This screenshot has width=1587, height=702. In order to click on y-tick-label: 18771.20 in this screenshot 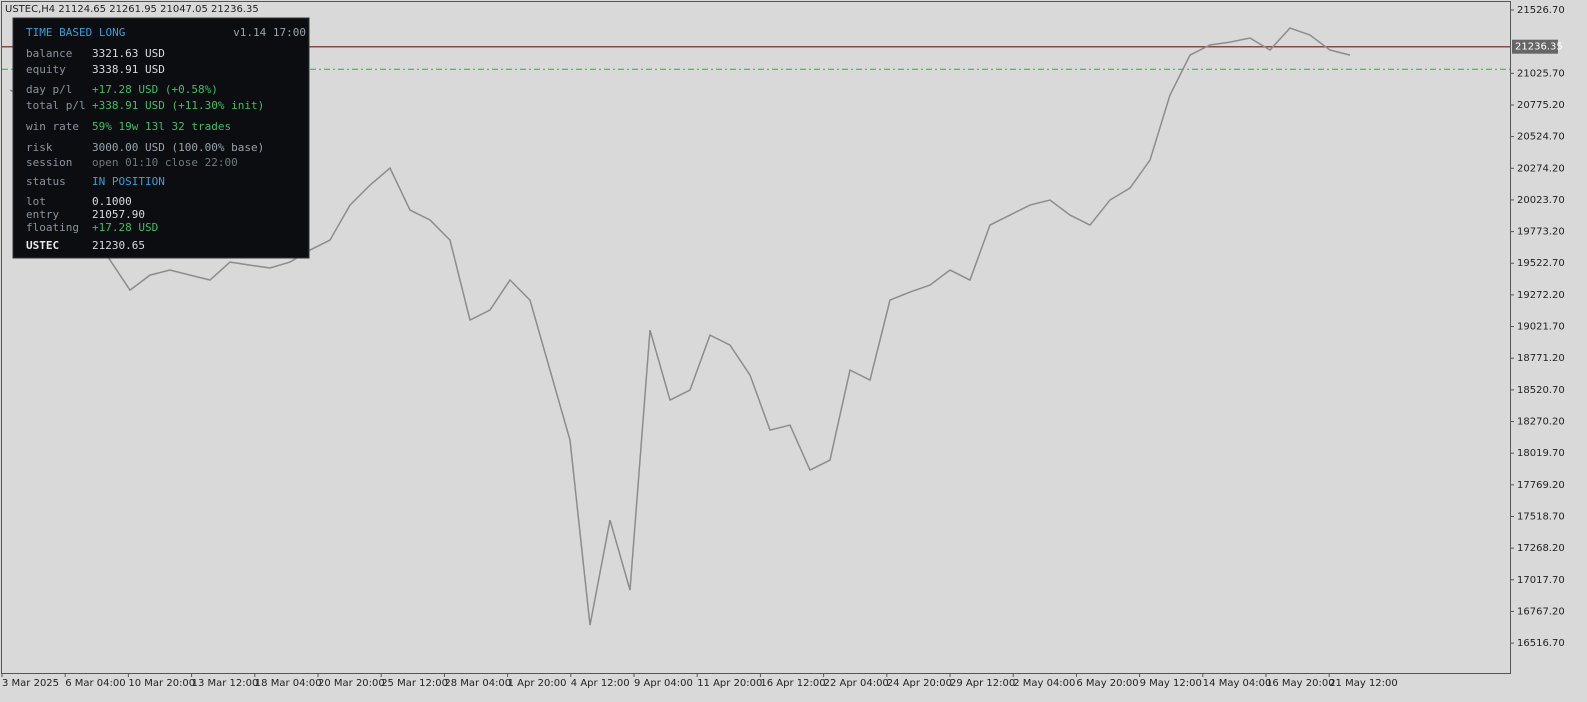, I will do `click(1541, 358)`.